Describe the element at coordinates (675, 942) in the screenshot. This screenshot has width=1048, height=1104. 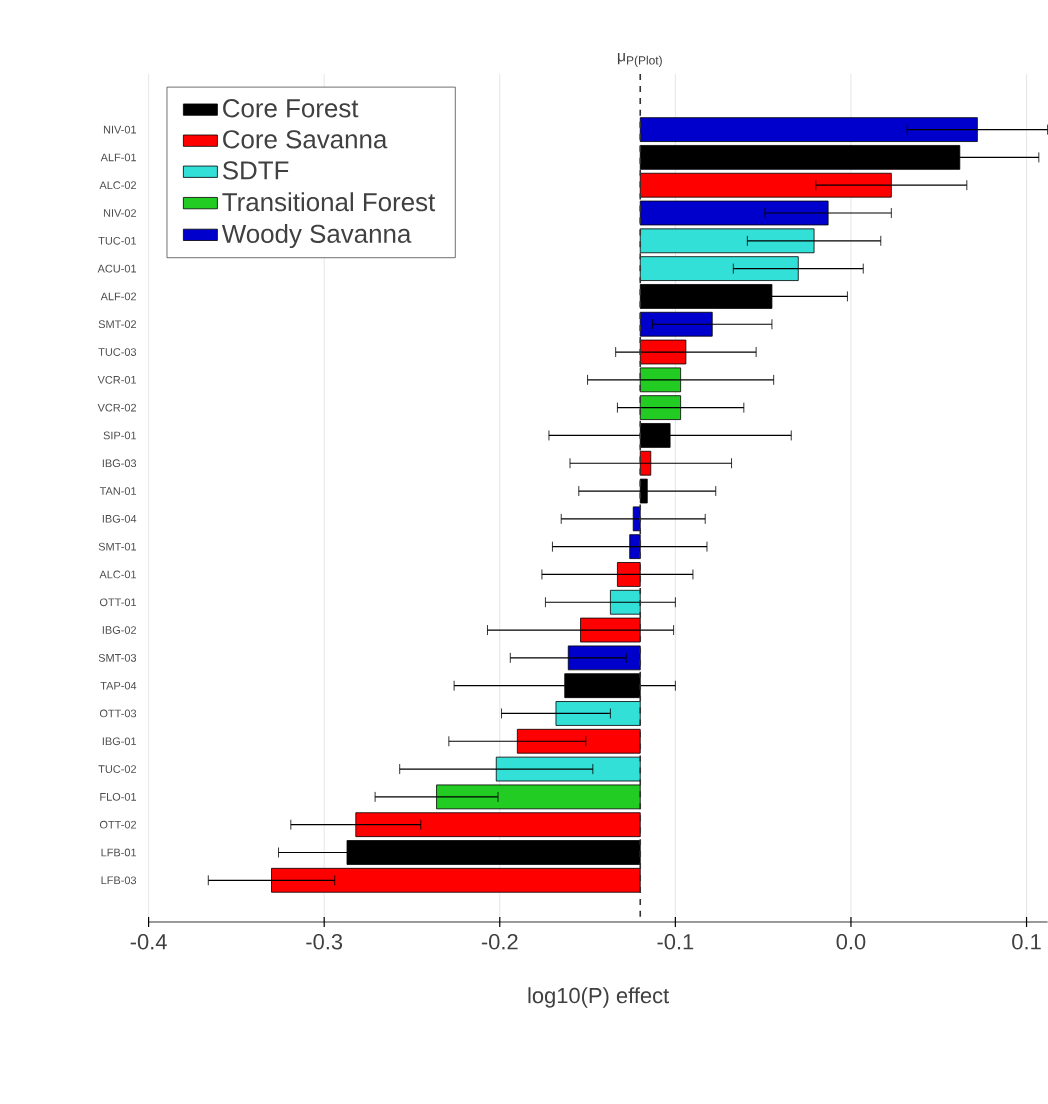
I see `x-tick-label: -0.1` at that location.